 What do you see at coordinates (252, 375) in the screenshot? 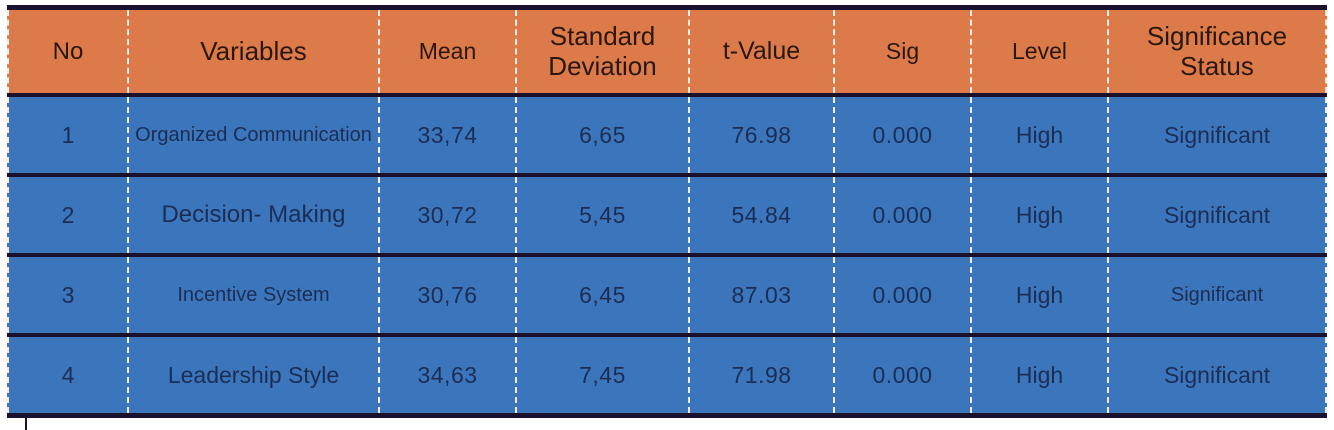
I see `cell-variable: Leadership Style` at bounding box center [252, 375].